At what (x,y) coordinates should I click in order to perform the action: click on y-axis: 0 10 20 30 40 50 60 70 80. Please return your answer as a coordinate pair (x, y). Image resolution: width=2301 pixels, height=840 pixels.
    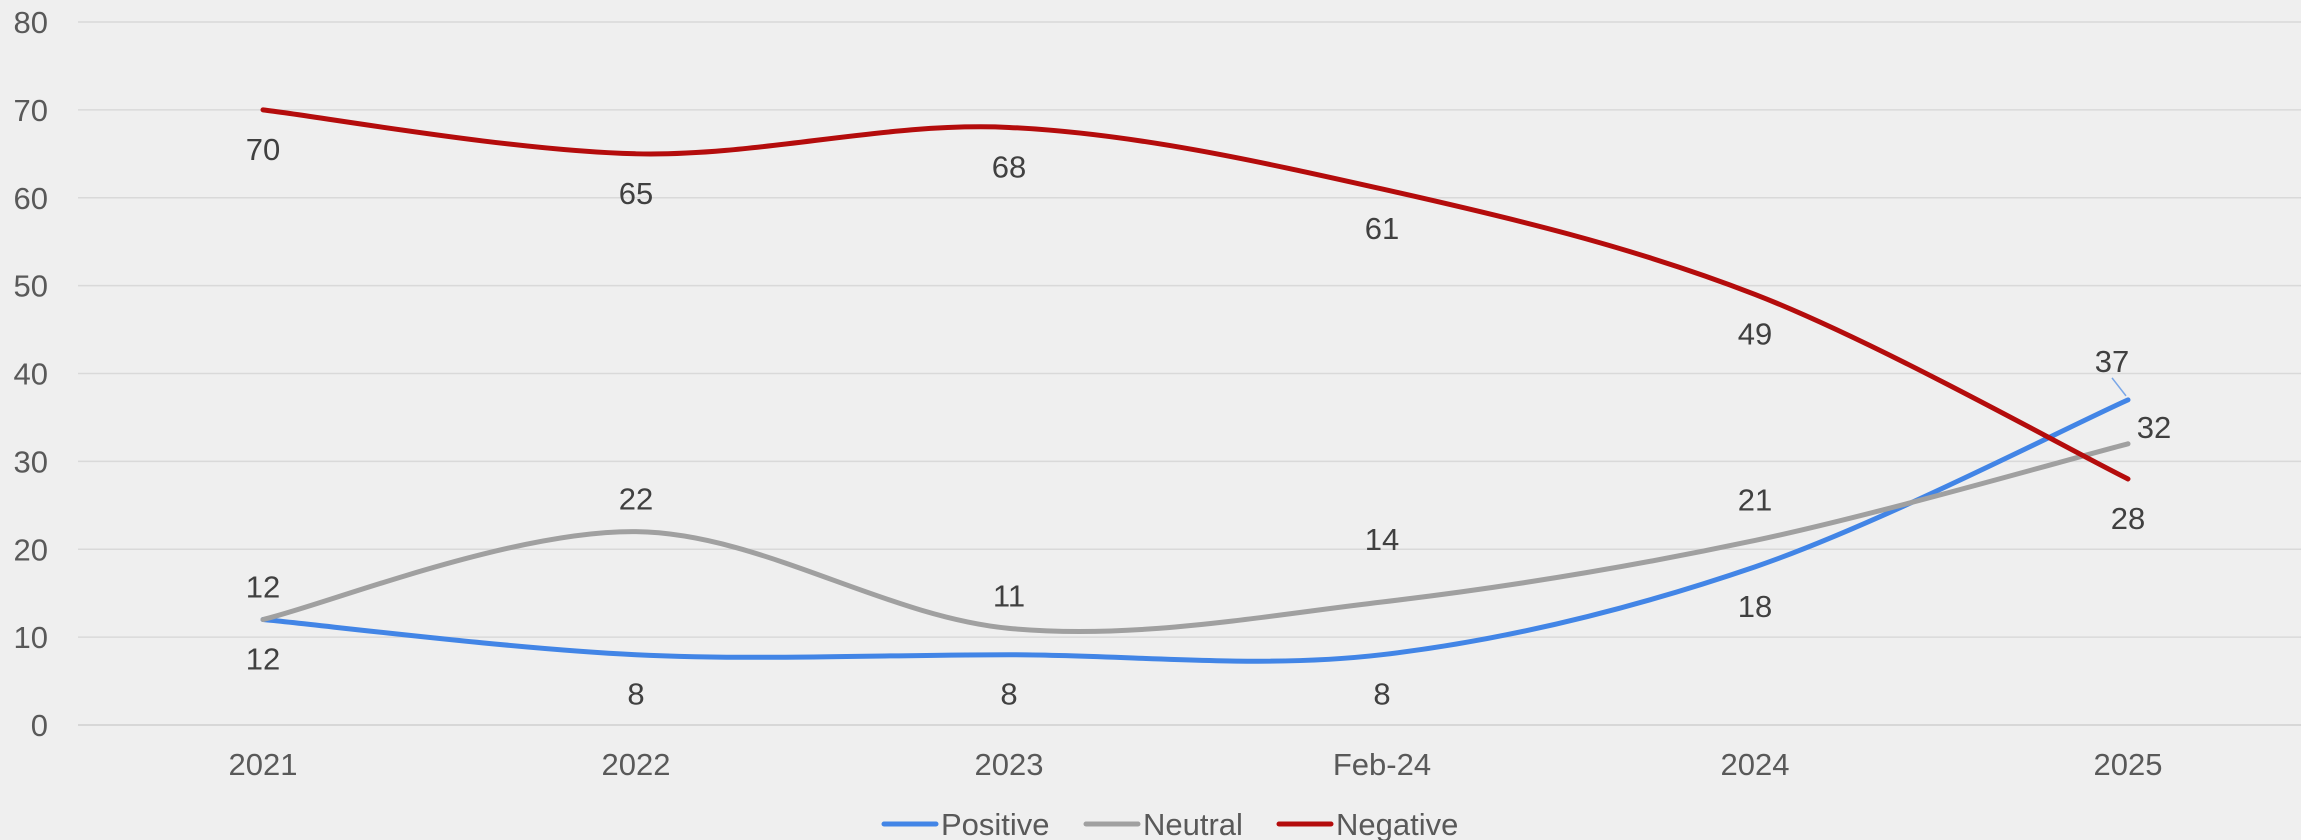
    Looking at the image, I should click on (31, 374).